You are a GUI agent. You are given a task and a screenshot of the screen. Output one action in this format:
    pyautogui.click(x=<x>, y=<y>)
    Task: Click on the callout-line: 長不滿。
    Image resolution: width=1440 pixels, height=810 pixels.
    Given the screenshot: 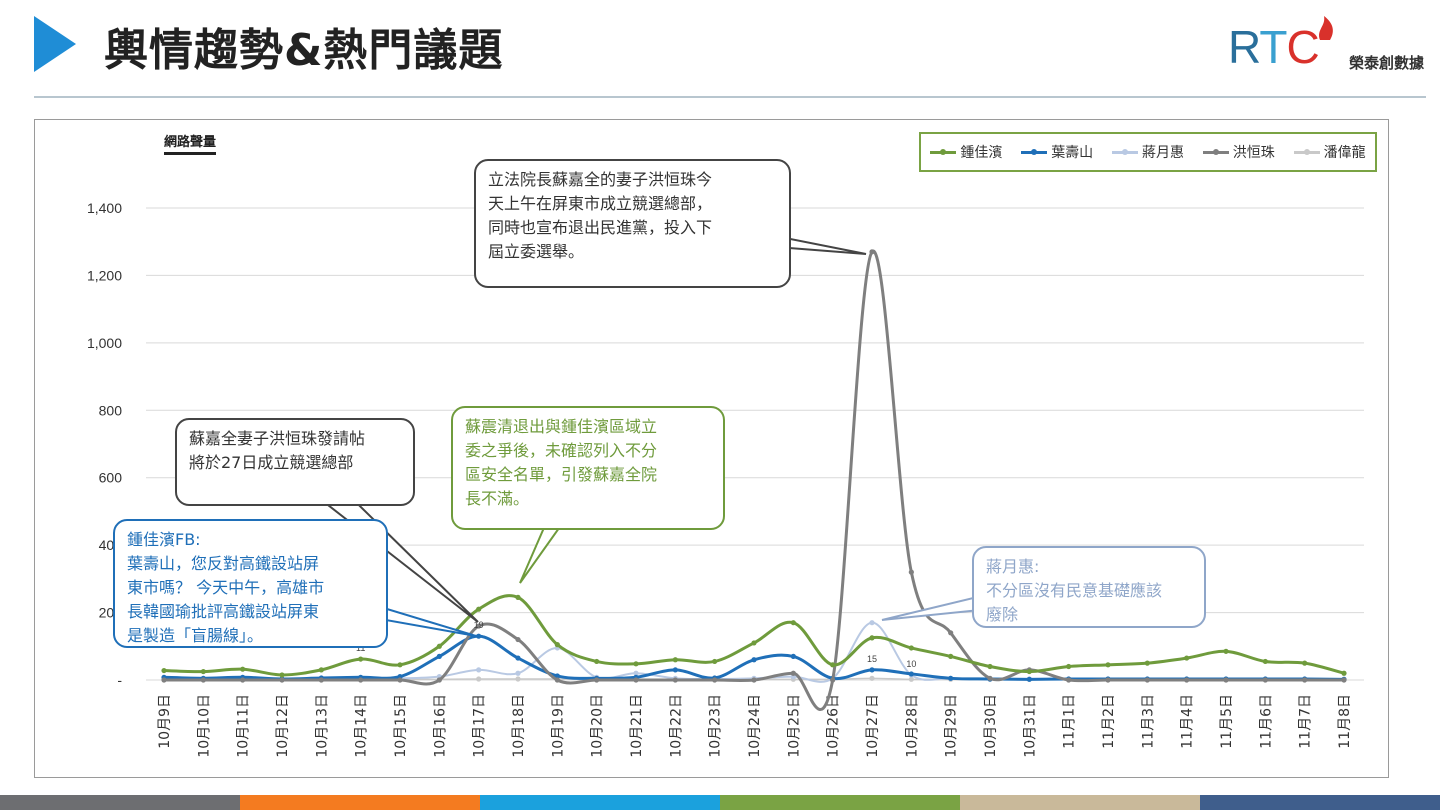 What is the action you would take?
    pyautogui.click(x=497, y=498)
    